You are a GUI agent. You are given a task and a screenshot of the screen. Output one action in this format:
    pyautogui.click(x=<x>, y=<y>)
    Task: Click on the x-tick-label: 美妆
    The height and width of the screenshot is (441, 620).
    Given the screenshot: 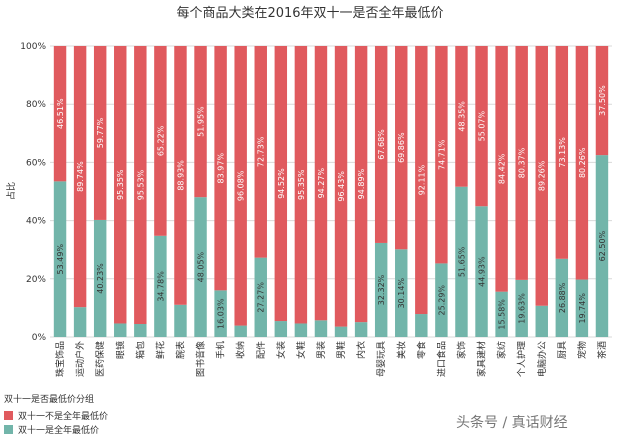 What is the action you would take?
    pyautogui.click(x=401, y=350)
    